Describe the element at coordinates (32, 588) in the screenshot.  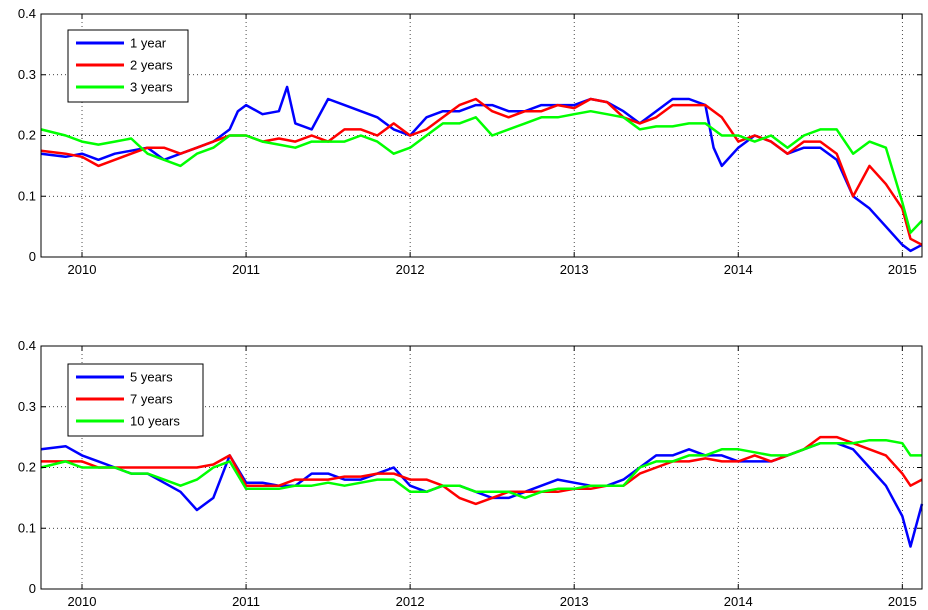
I see `chart-1-ytick-label-0: 0` at that location.